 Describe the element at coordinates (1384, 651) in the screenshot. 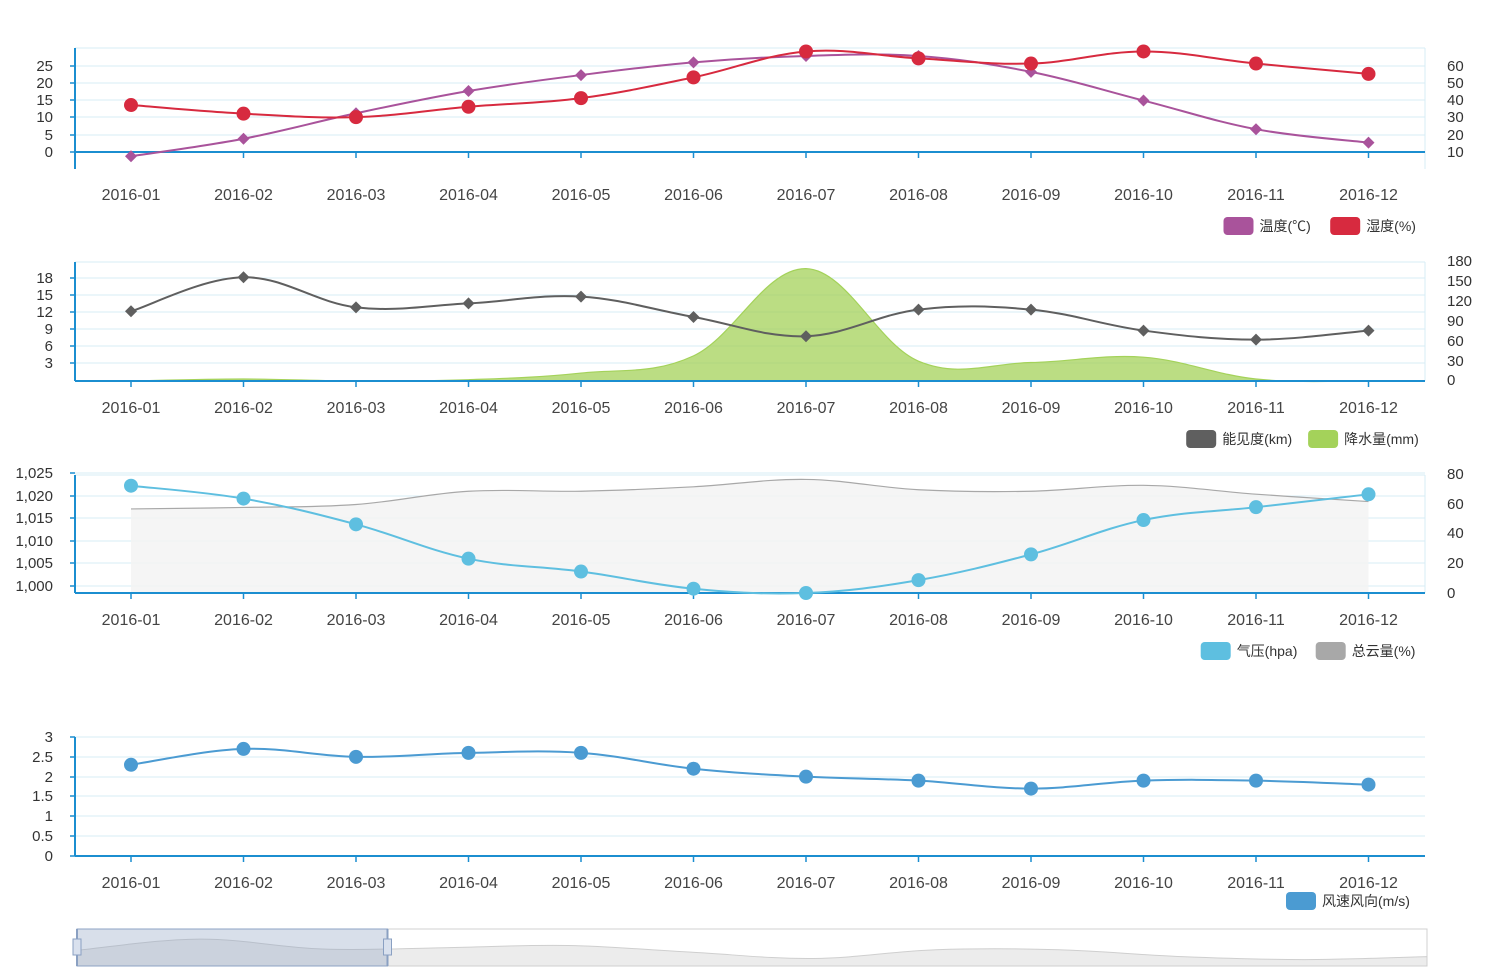

I see `legend-label: 总云量(%)` at that location.